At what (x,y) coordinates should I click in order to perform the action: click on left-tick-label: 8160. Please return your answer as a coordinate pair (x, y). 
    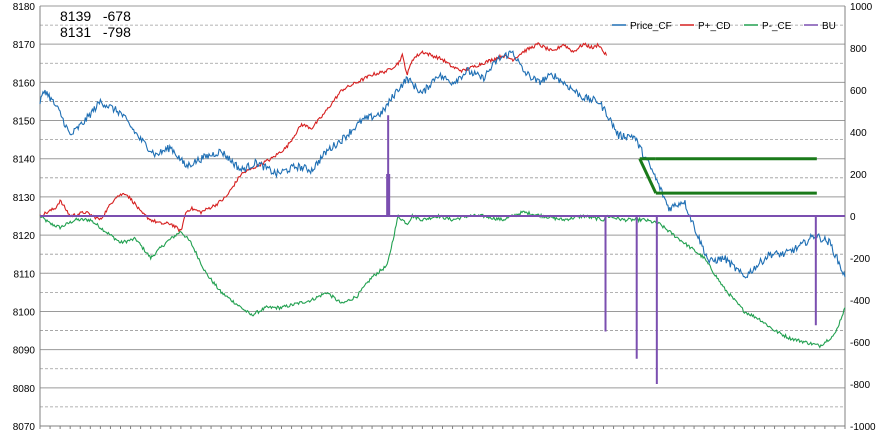
    Looking at the image, I should click on (24, 83).